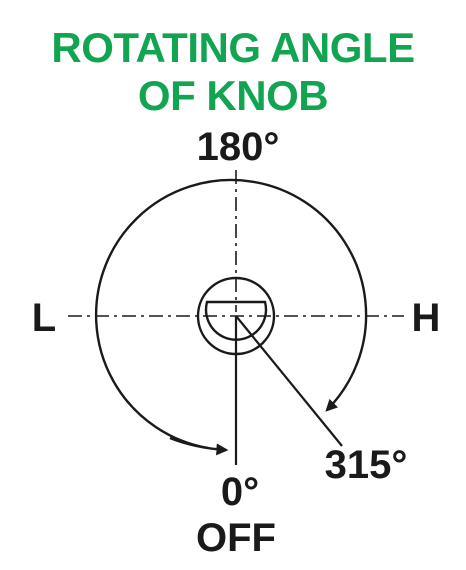 Image resolution: width=466 pixels, height=570 pixels. I want to click on knob-shaft-d-shape, so click(236, 320).